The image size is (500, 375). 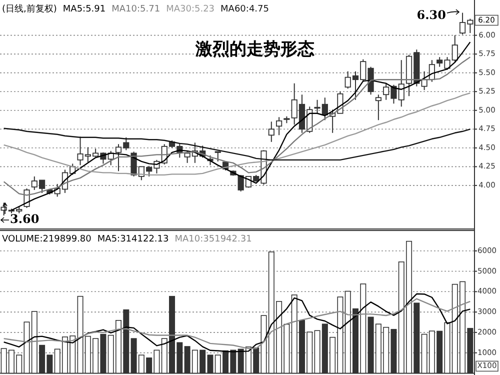 I want to click on annotation: 激烈的走势形态, so click(x=254, y=49).